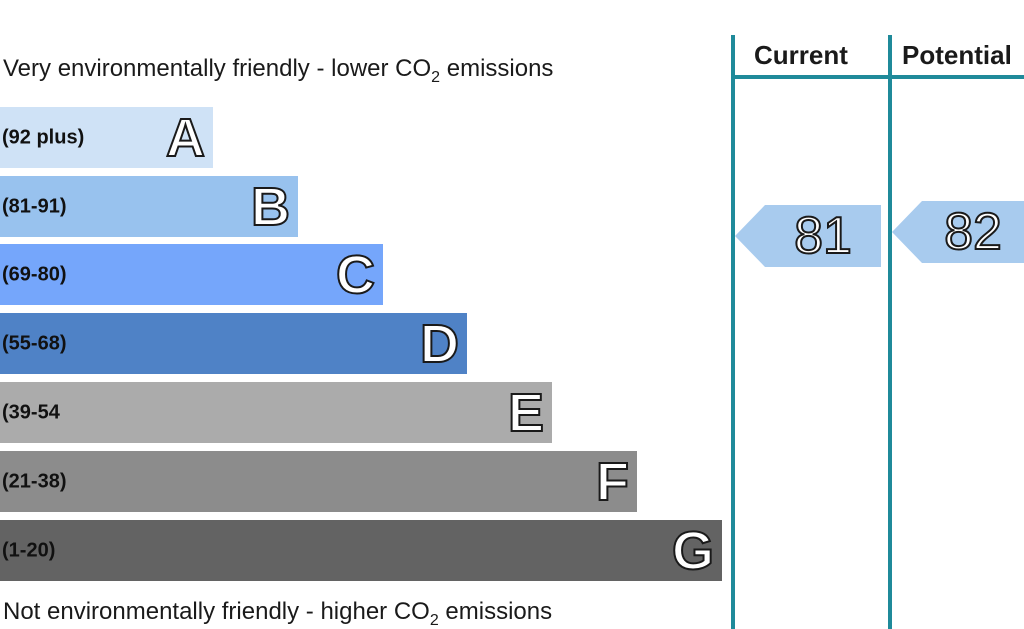 Image resolution: width=1024 pixels, height=629 pixels. I want to click on band-b-letter: B, so click(270, 206).